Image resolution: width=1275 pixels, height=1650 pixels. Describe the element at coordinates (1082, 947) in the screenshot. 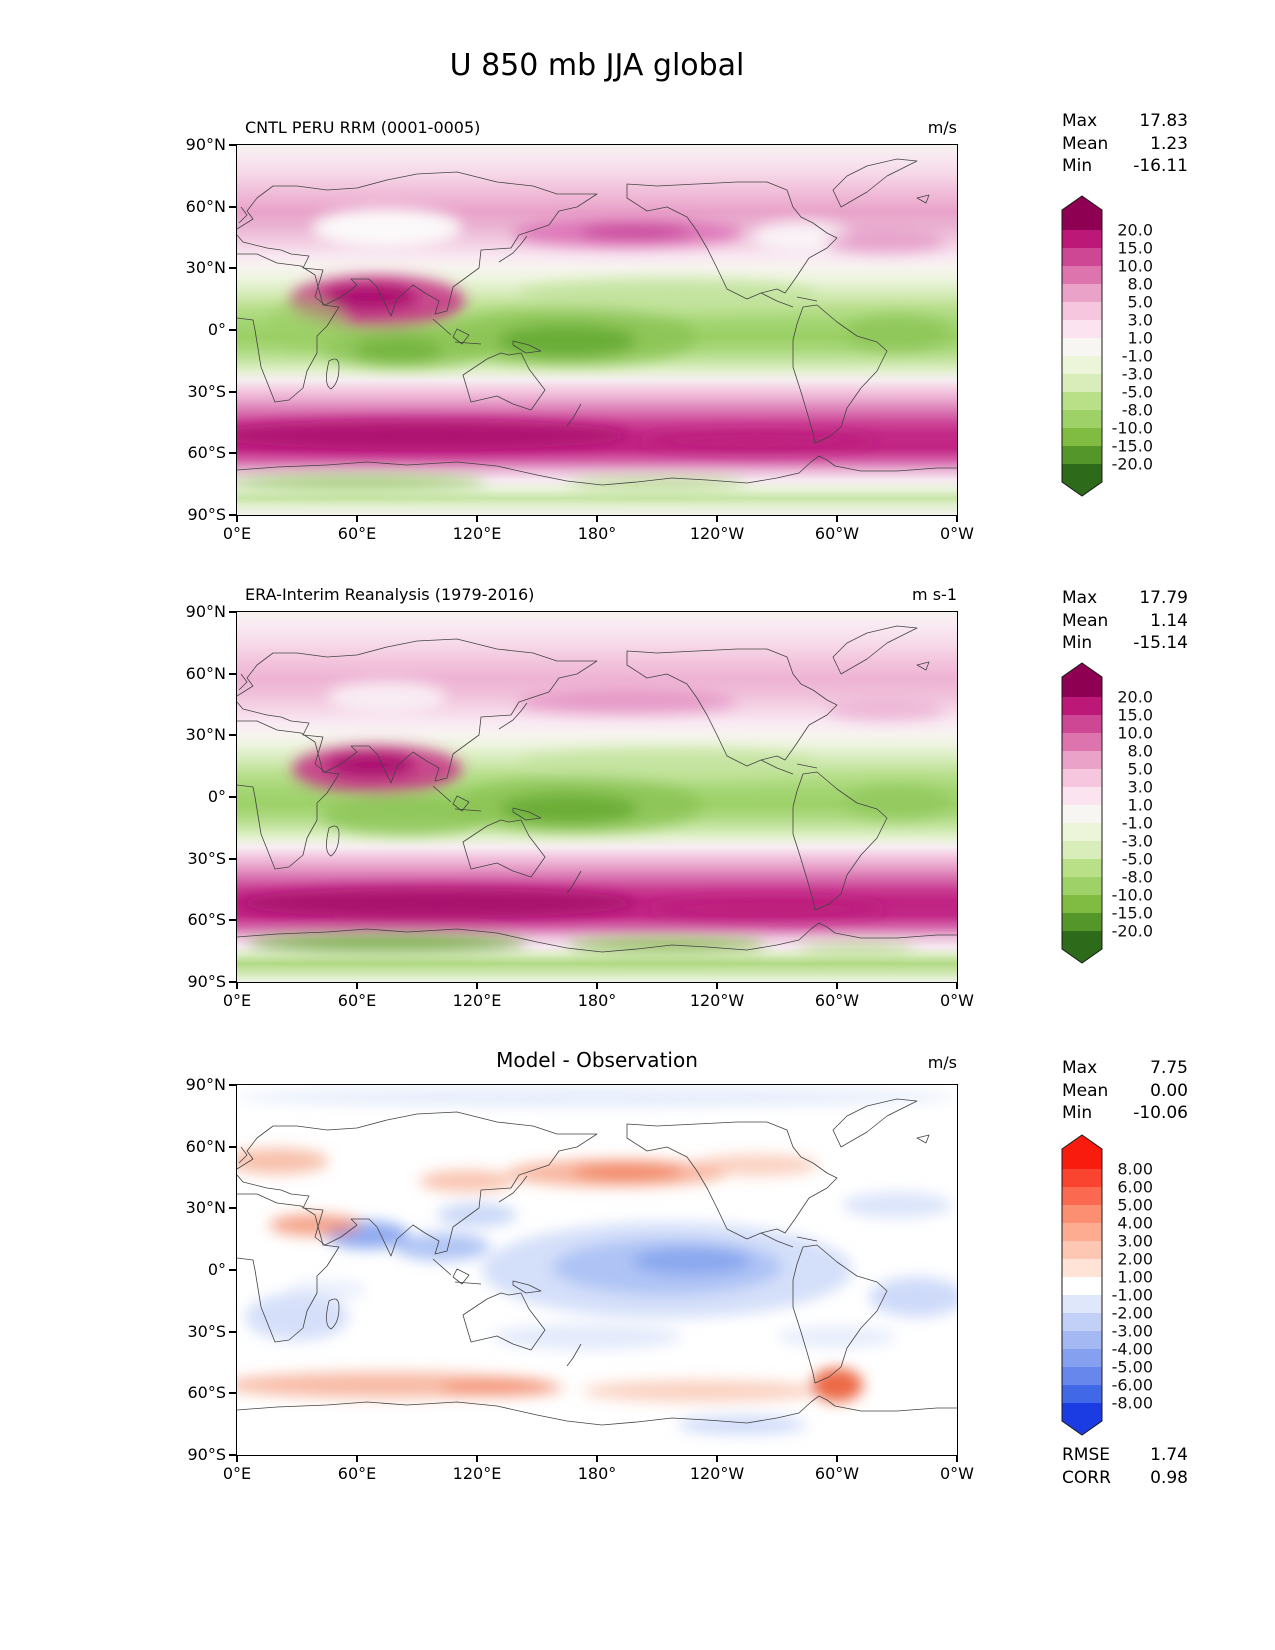

I see `colorbar-lower-arrow` at that location.